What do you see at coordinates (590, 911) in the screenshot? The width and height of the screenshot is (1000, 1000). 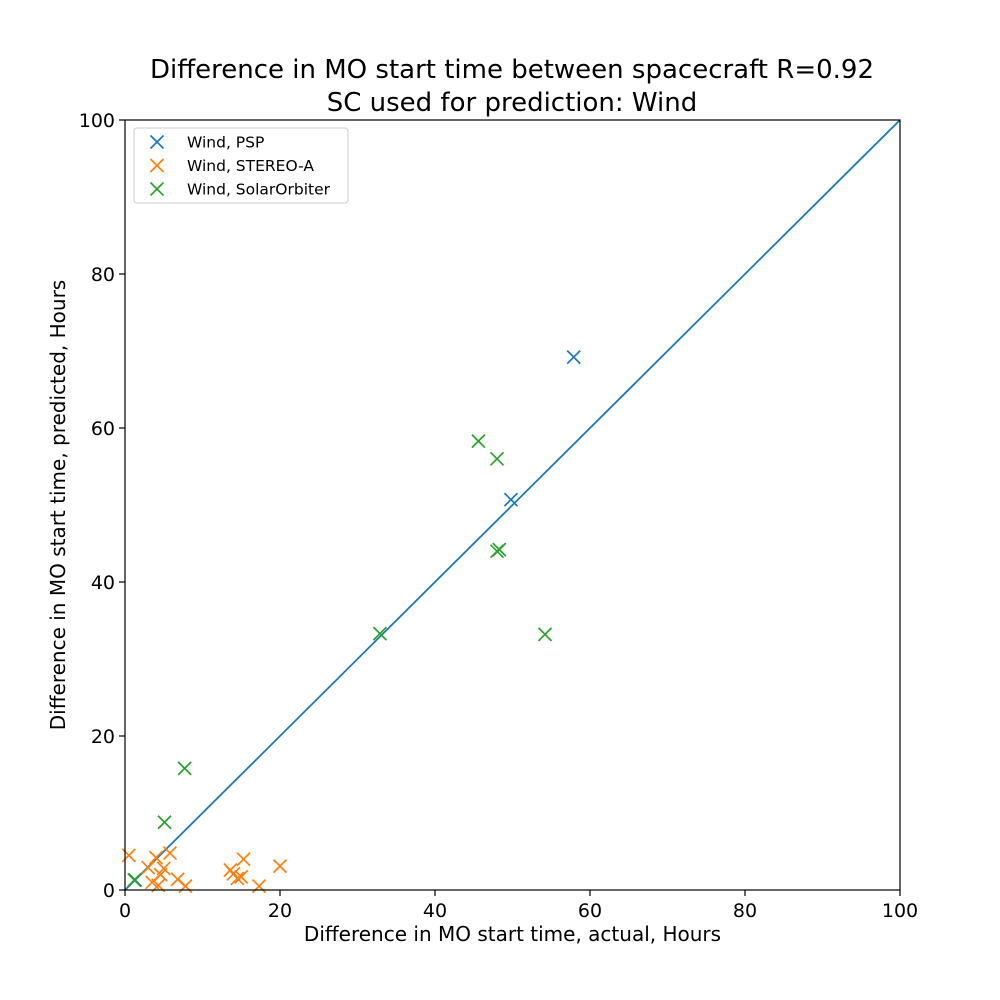 I see `x-tick-label: 60` at bounding box center [590, 911].